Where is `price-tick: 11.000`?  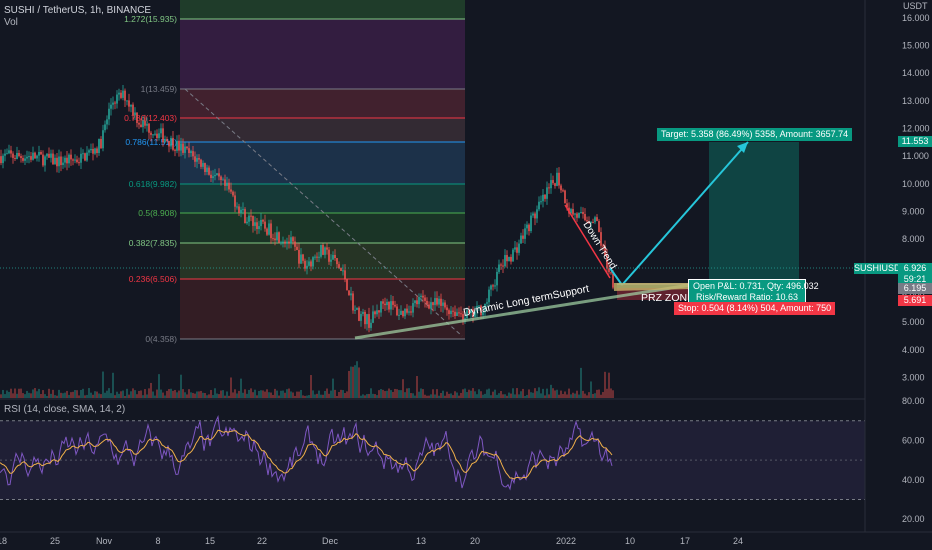
price-tick: 11.000 is located at coordinates (915, 156).